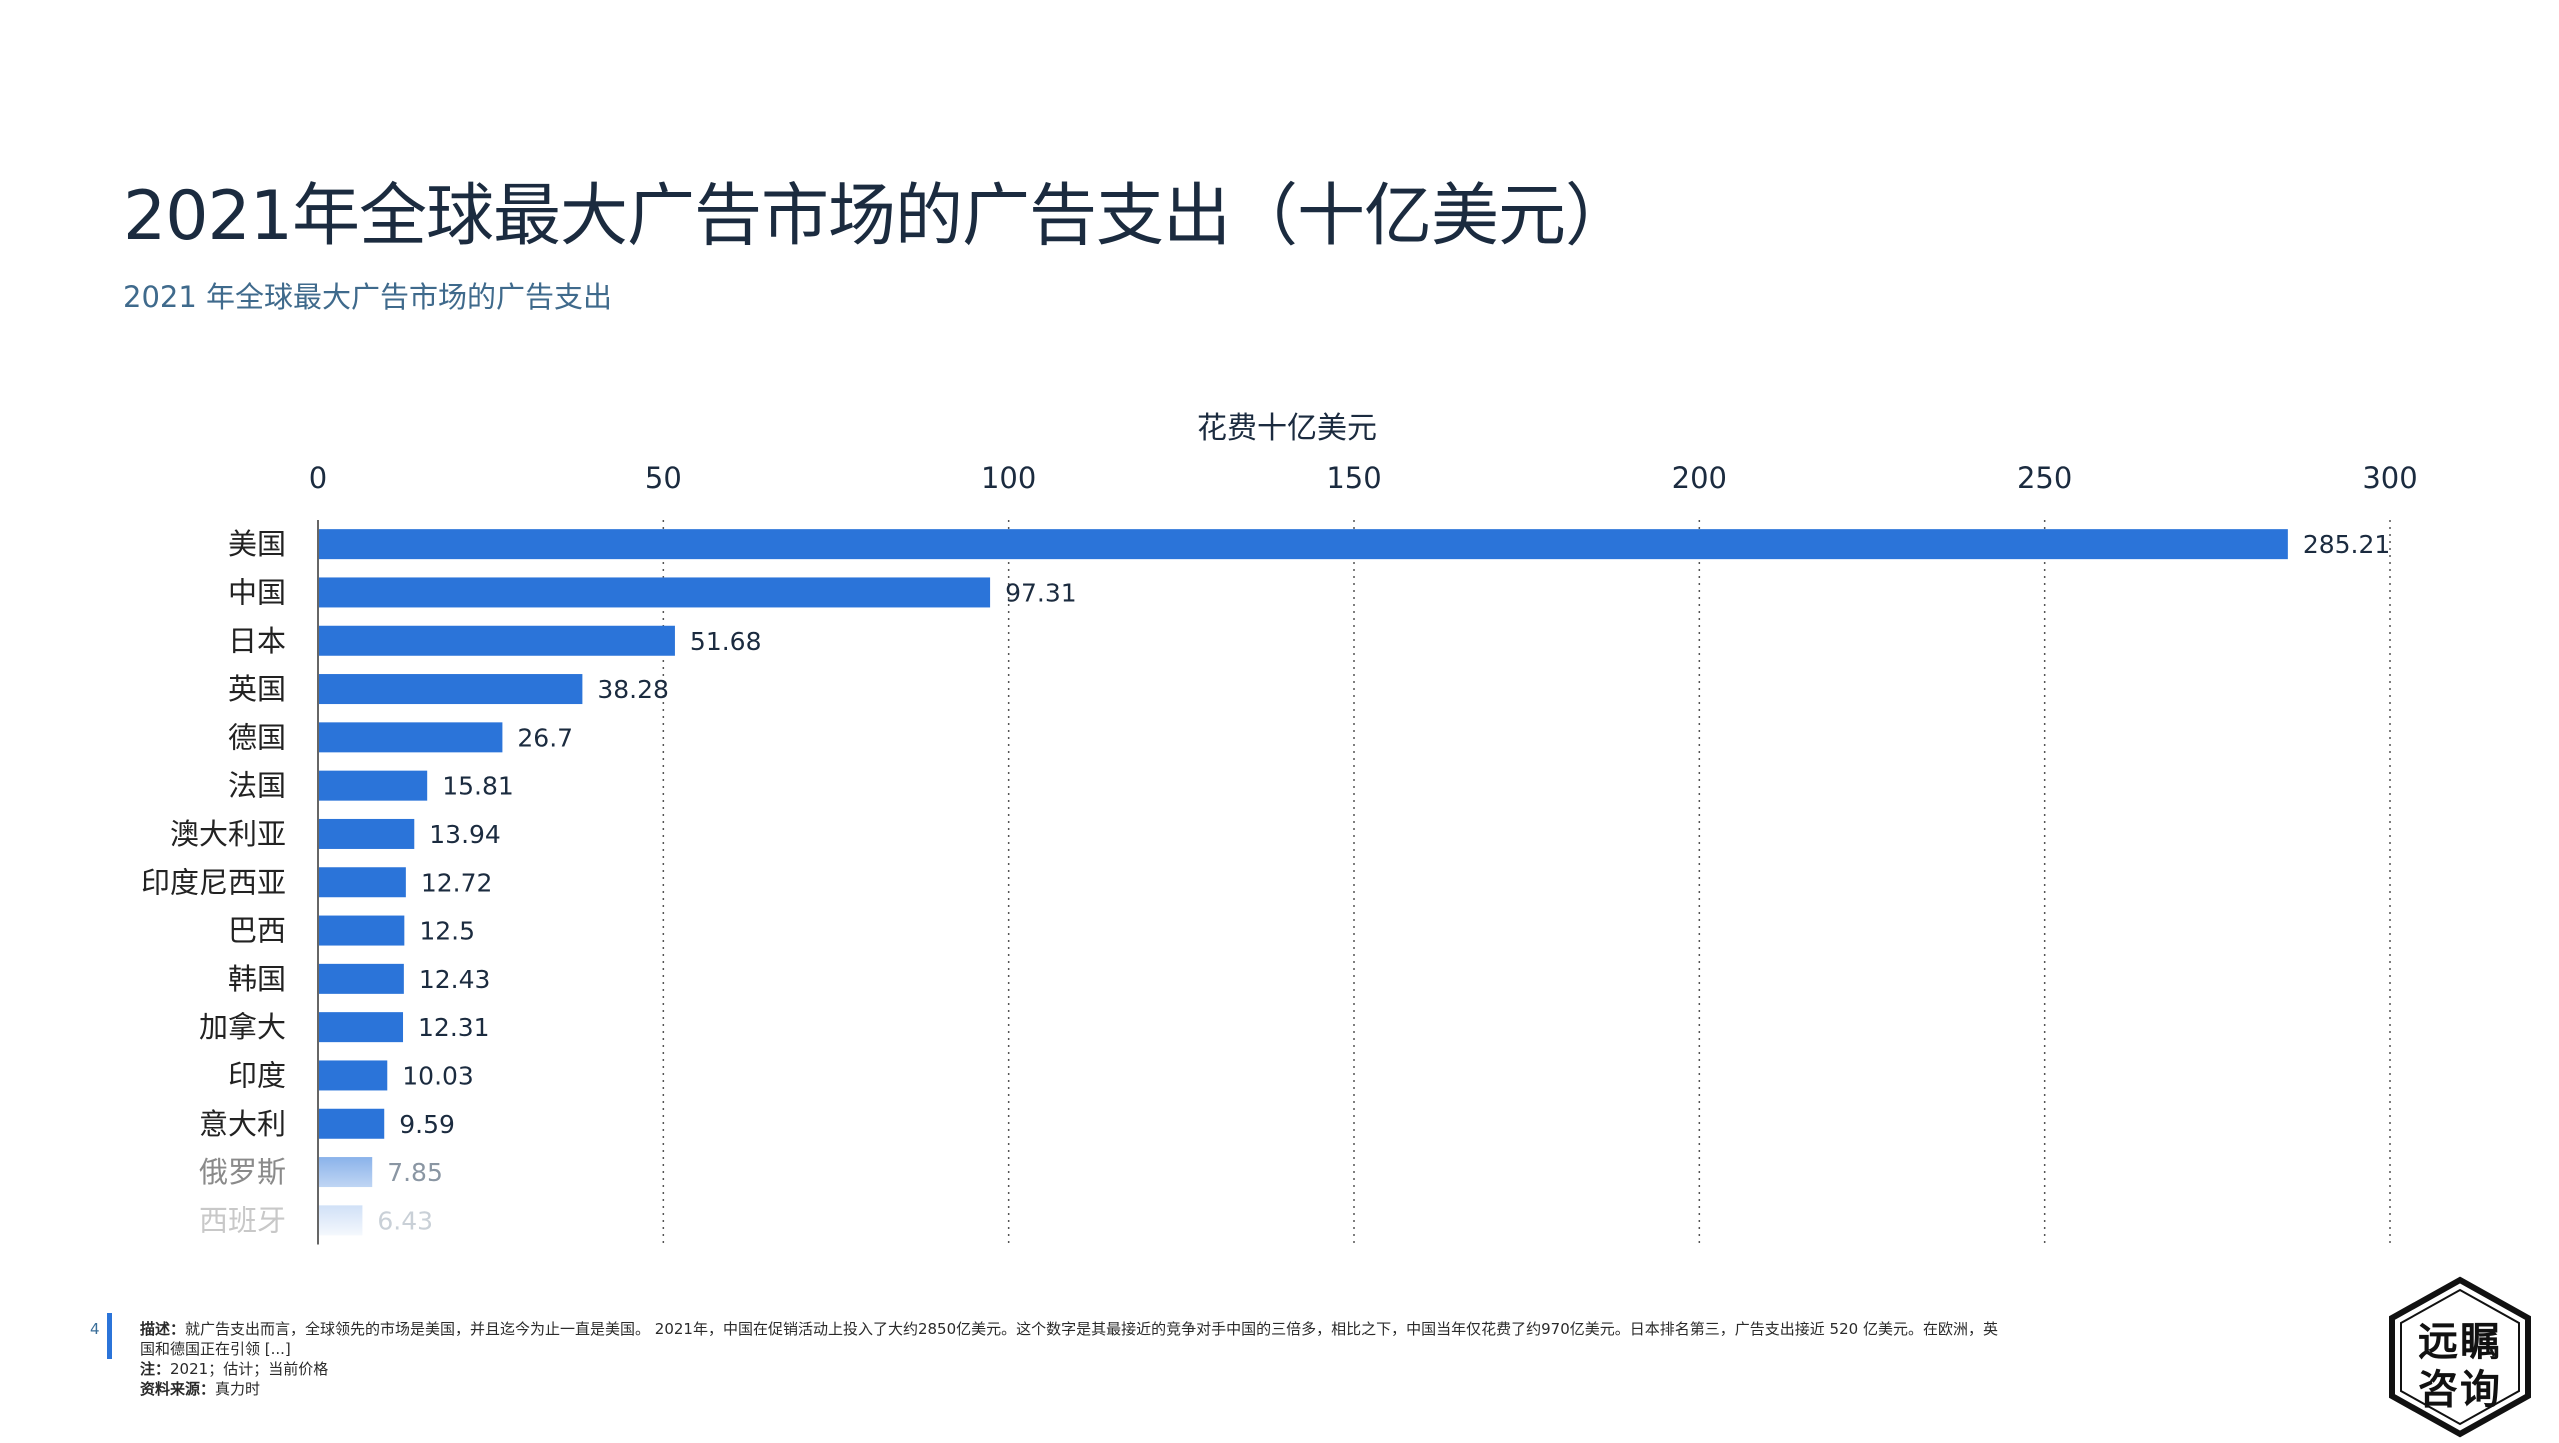 The image size is (2559, 1443). I want to click on category-label: 法国, so click(257, 786).